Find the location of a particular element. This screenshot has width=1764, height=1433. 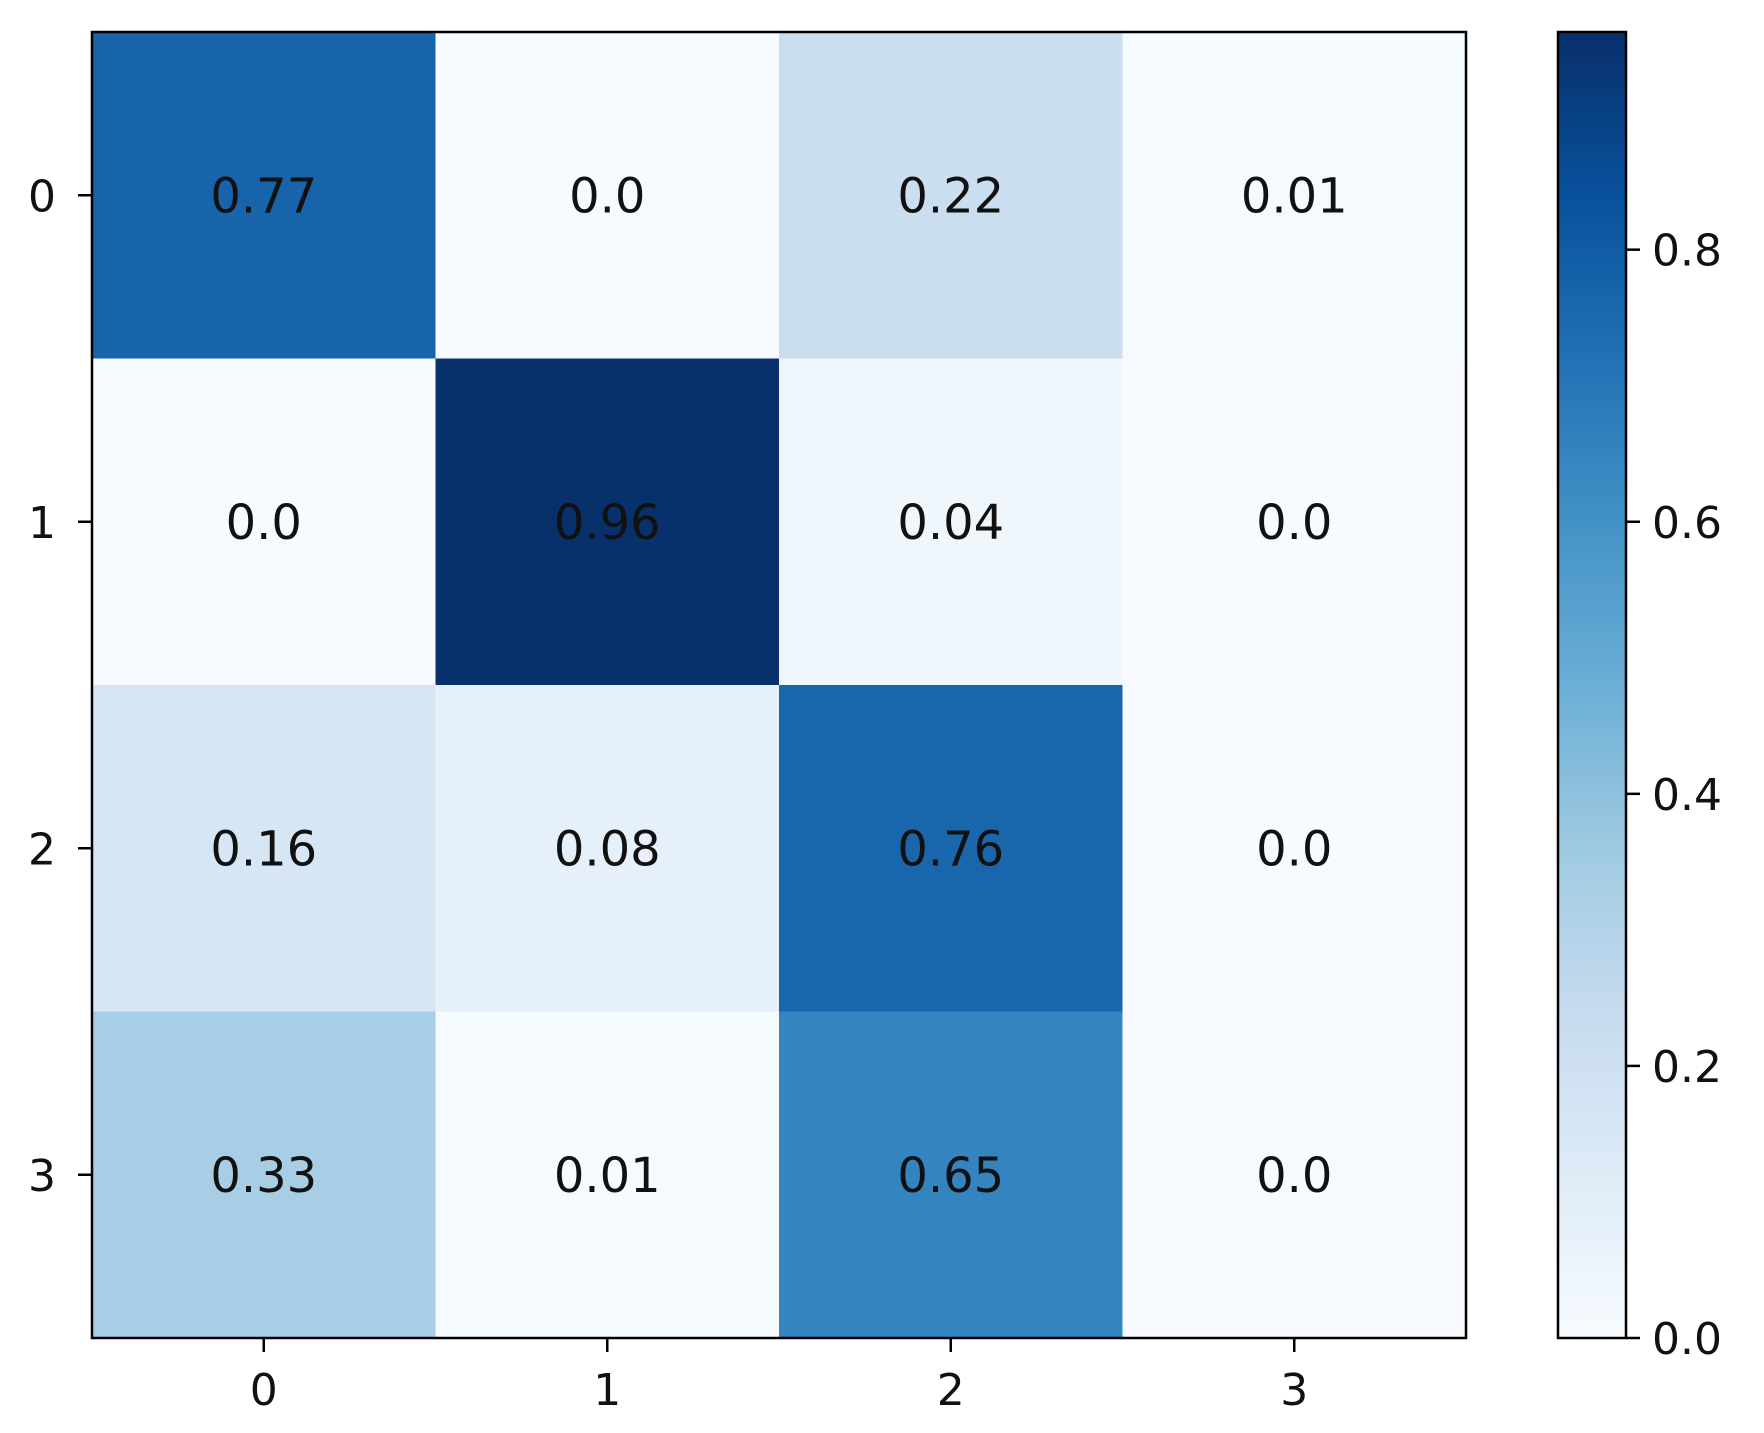

heatmap-cell-r1-c2 is located at coordinates (951, 522).